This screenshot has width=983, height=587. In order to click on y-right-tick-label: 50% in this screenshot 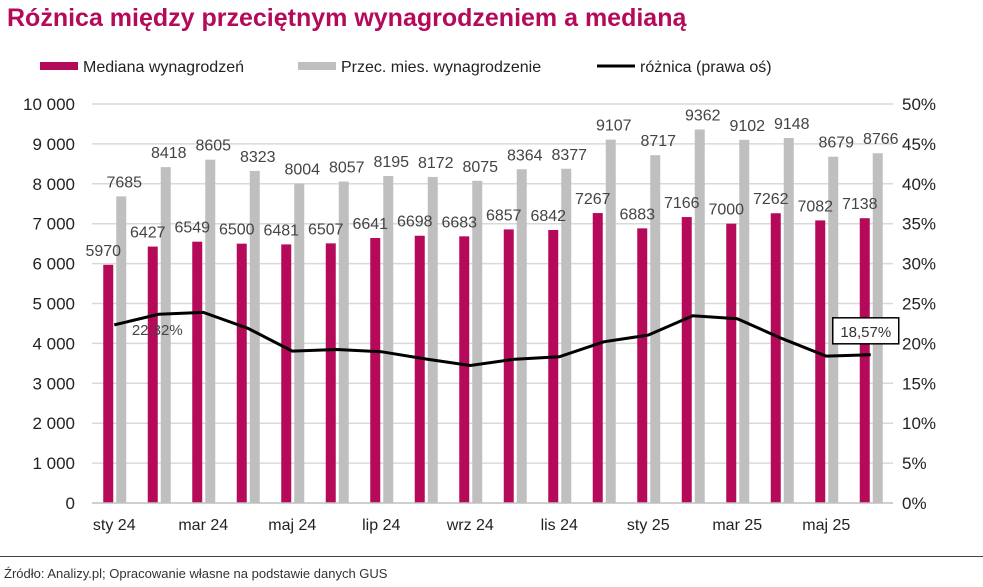, I will do `click(919, 104)`.